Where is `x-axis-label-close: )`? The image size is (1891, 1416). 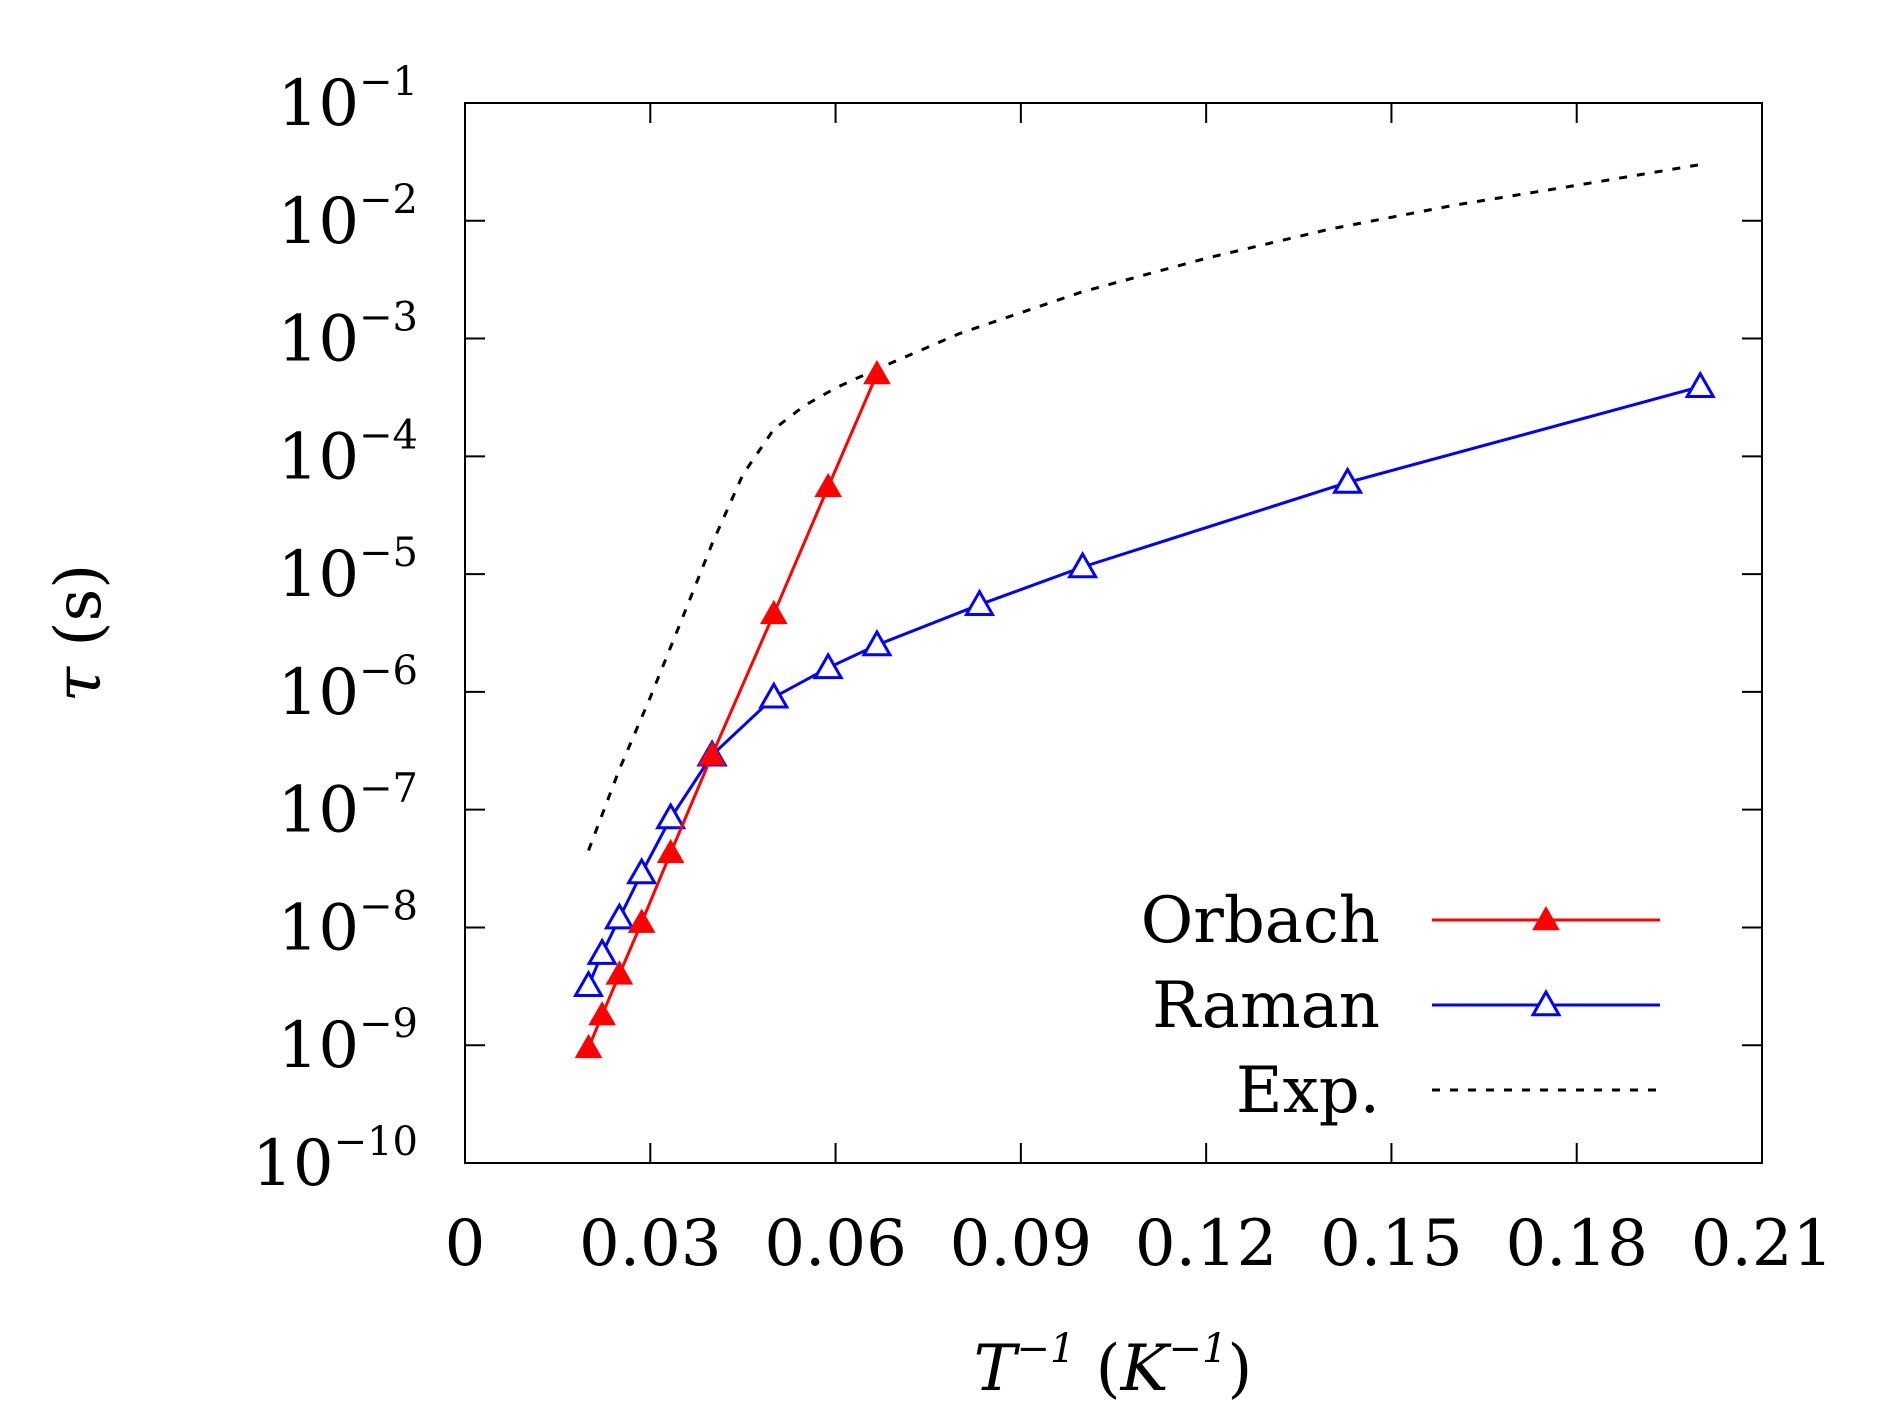 x-axis-label-close: ) is located at coordinates (1239, 1369).